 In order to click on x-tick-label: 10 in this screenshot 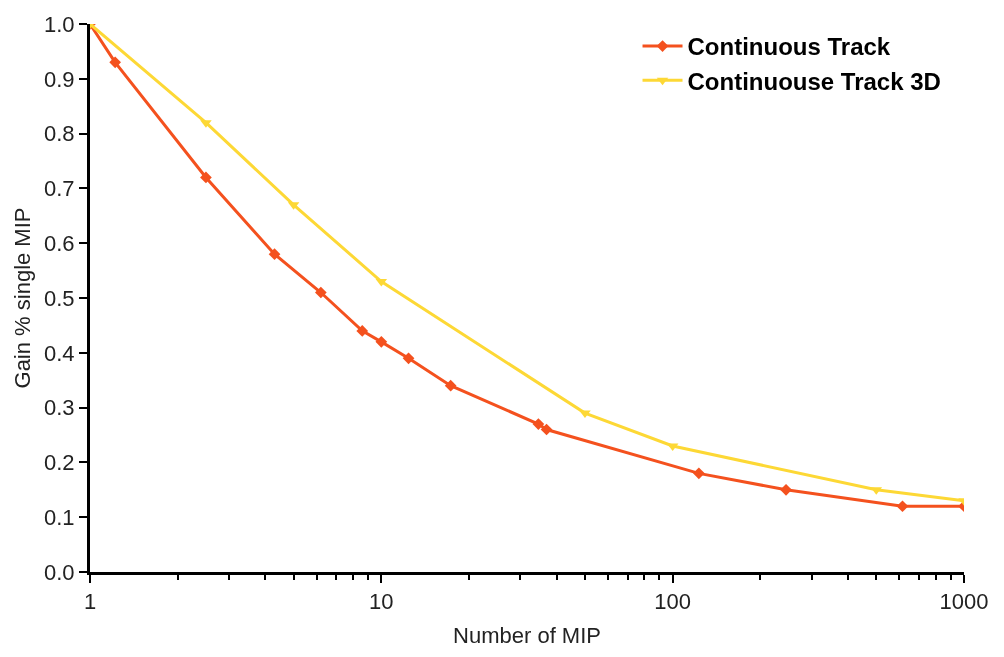, I will do `click(381, 602)`.